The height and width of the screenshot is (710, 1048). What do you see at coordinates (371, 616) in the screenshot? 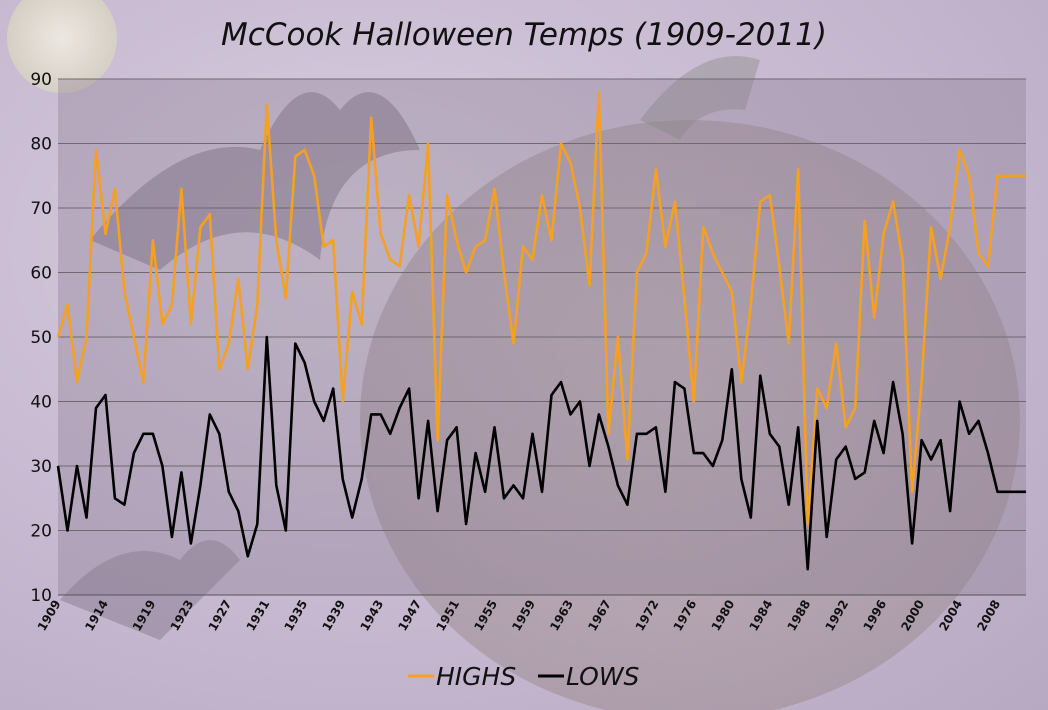
I see `x-tick-label: 1943` at bounding box center [371, 616].